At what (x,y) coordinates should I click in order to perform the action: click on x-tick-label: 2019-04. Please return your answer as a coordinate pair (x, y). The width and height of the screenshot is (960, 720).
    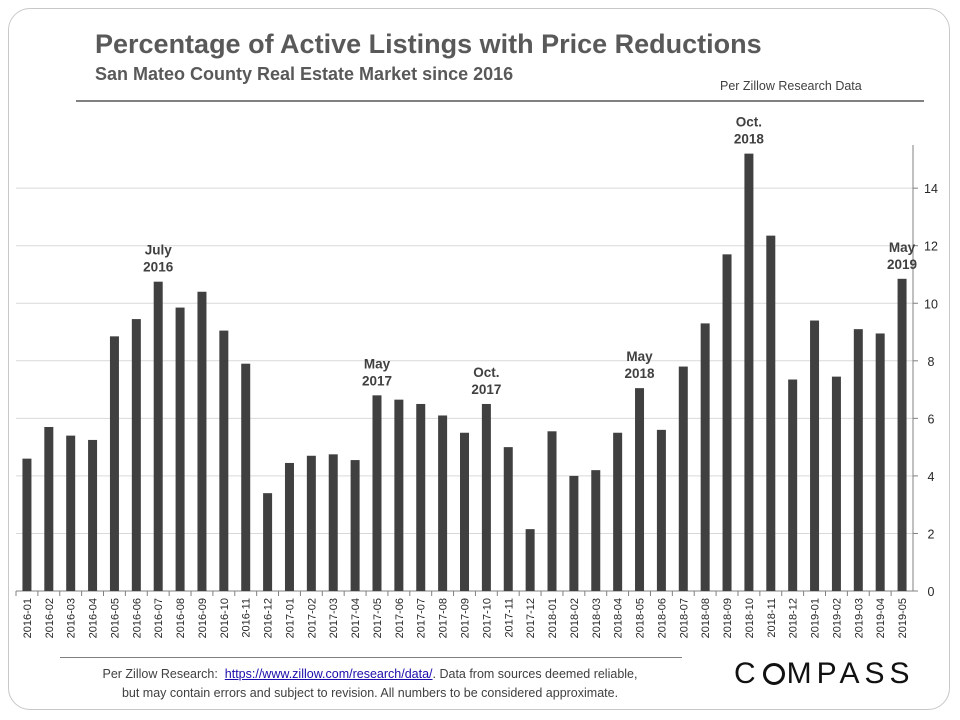
    Looking at the image, I should click on (881, 618).